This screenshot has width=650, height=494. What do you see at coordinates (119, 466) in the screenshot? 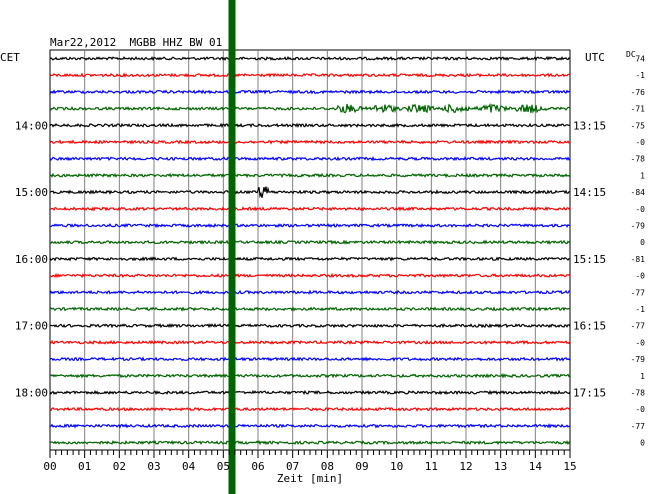
I see `x-tick-label: 02` at bounding box center [119, 466].